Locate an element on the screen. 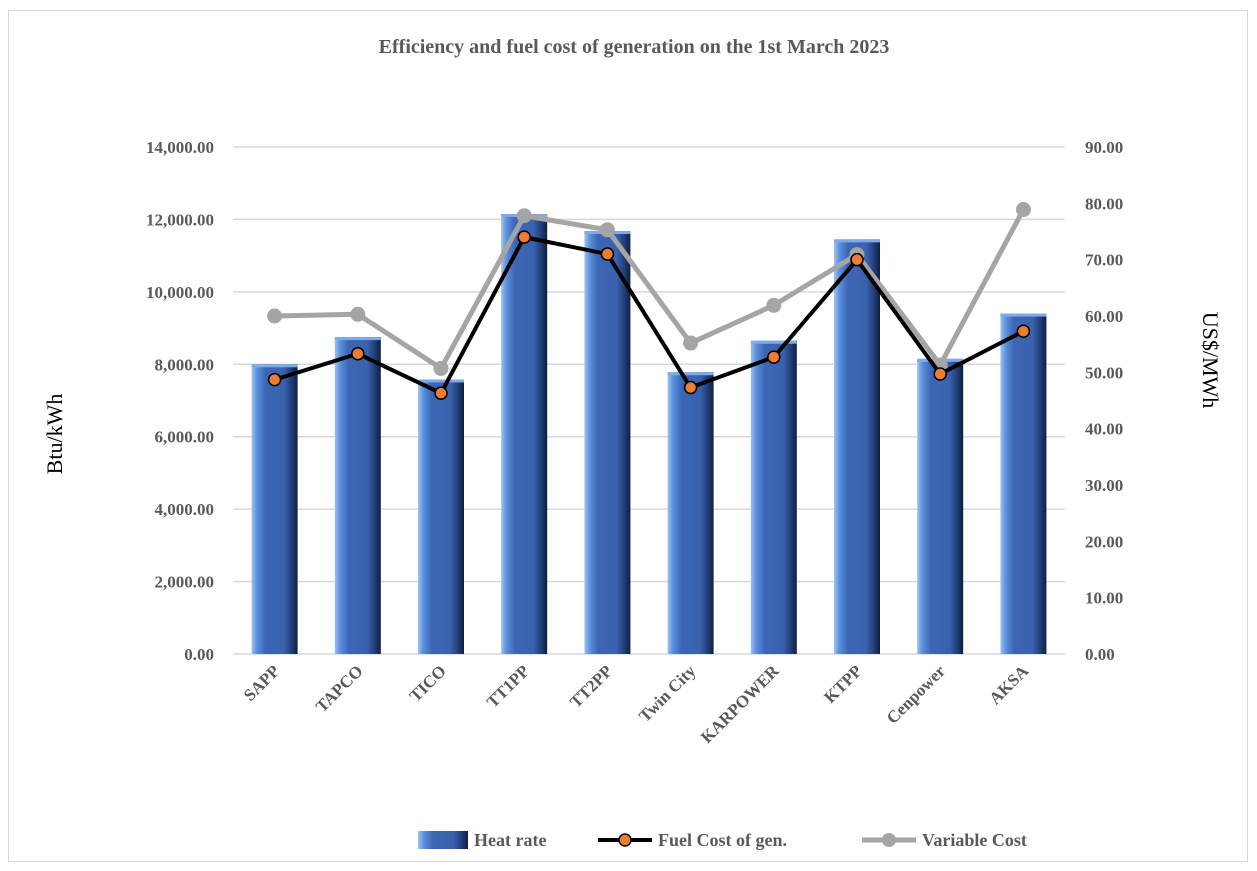  legend-label-heat-rate: Heat rate is located at coordinates (510, 840).